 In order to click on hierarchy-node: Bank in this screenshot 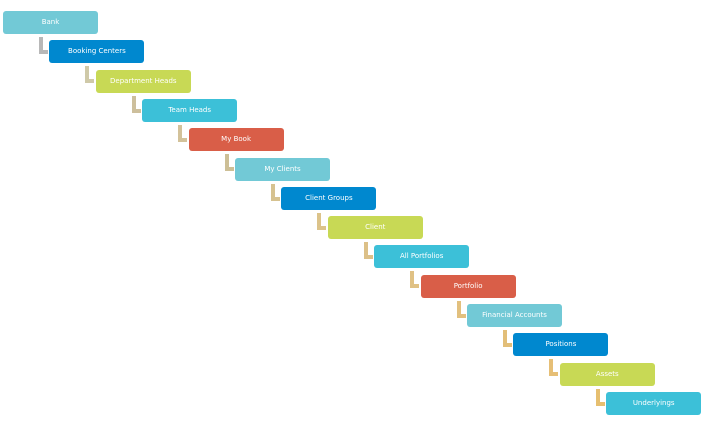, I will do `click(50, 22)`.